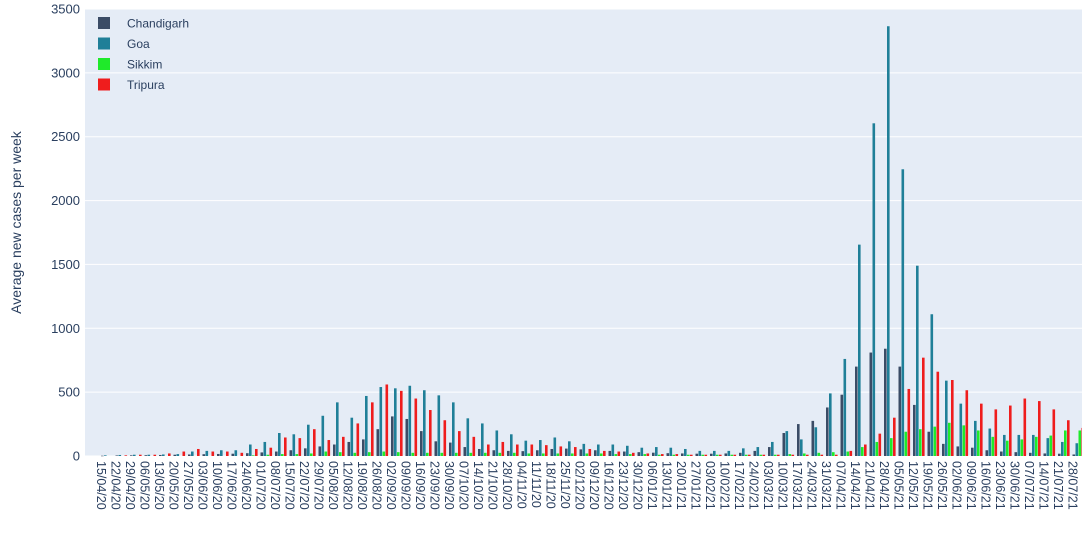 The height and width of the screenshot is (534, 1082). What do you see at coordinates (841, 485) in the screenshot?
I see `x-tick-label: 07/04/21` at bounding box center [841, 485].